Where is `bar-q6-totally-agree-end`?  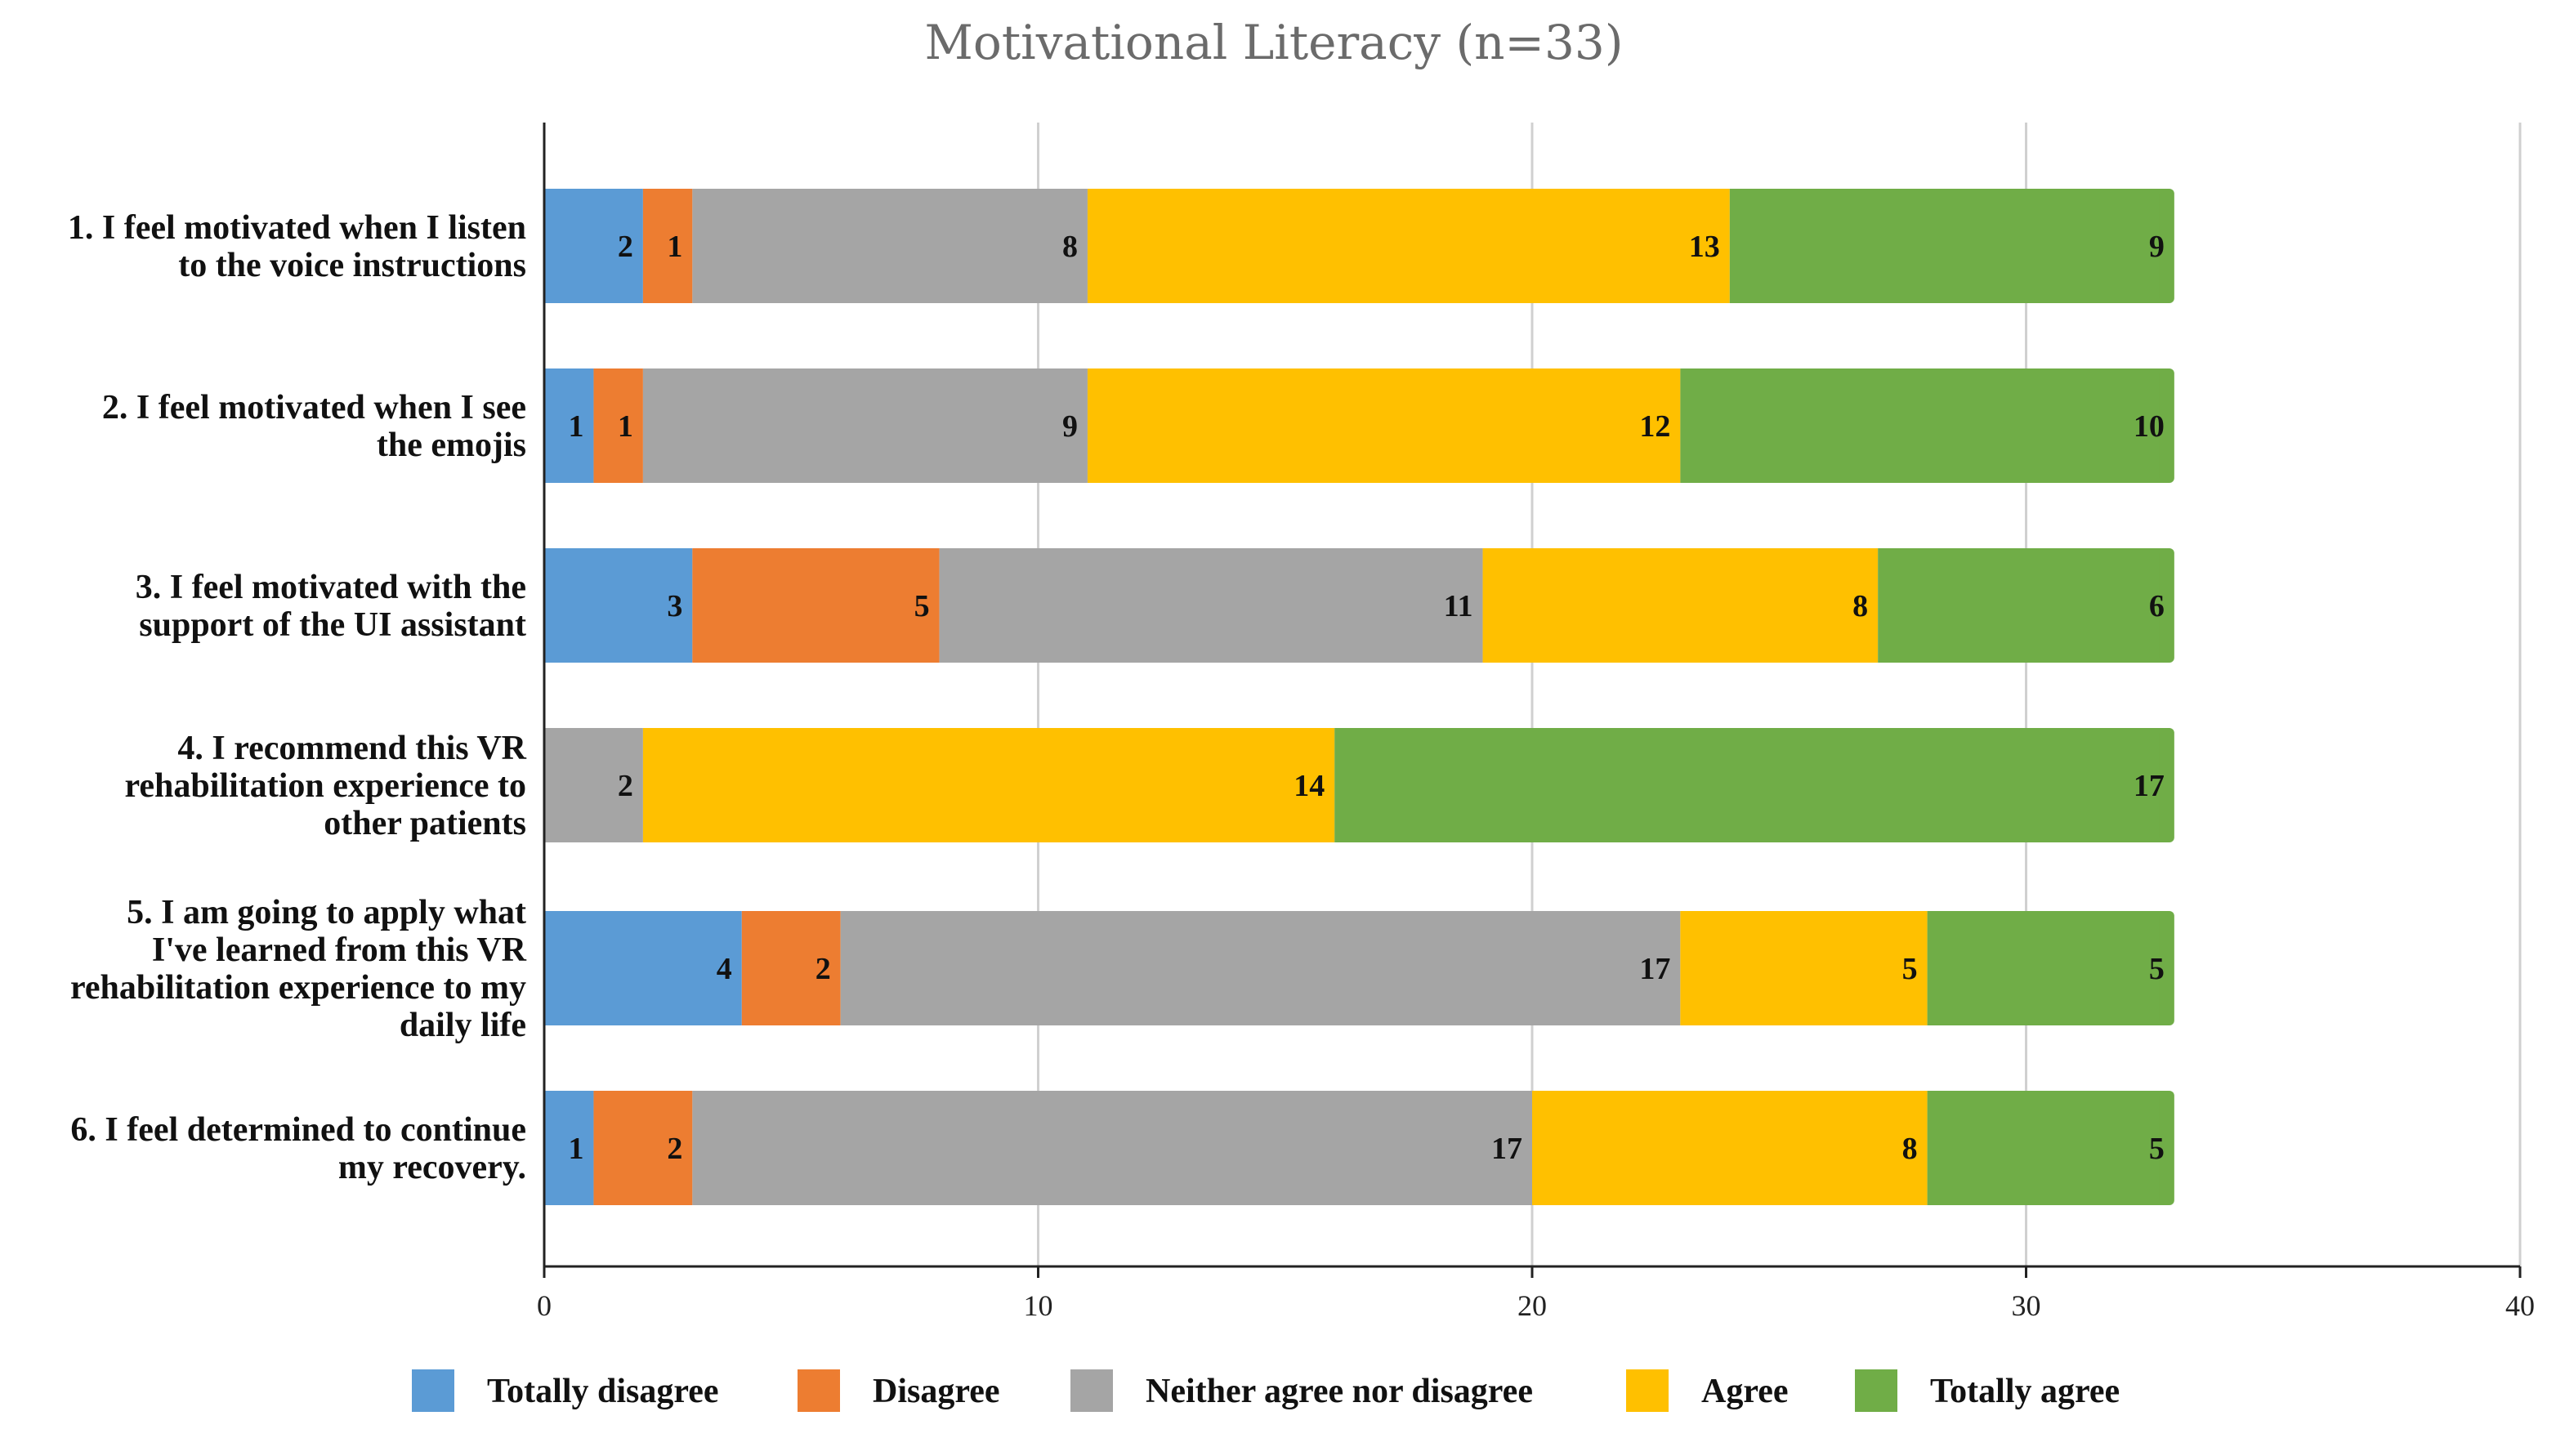
bar-q6-totally-agree-end is located at coordinates (2166, 1148).